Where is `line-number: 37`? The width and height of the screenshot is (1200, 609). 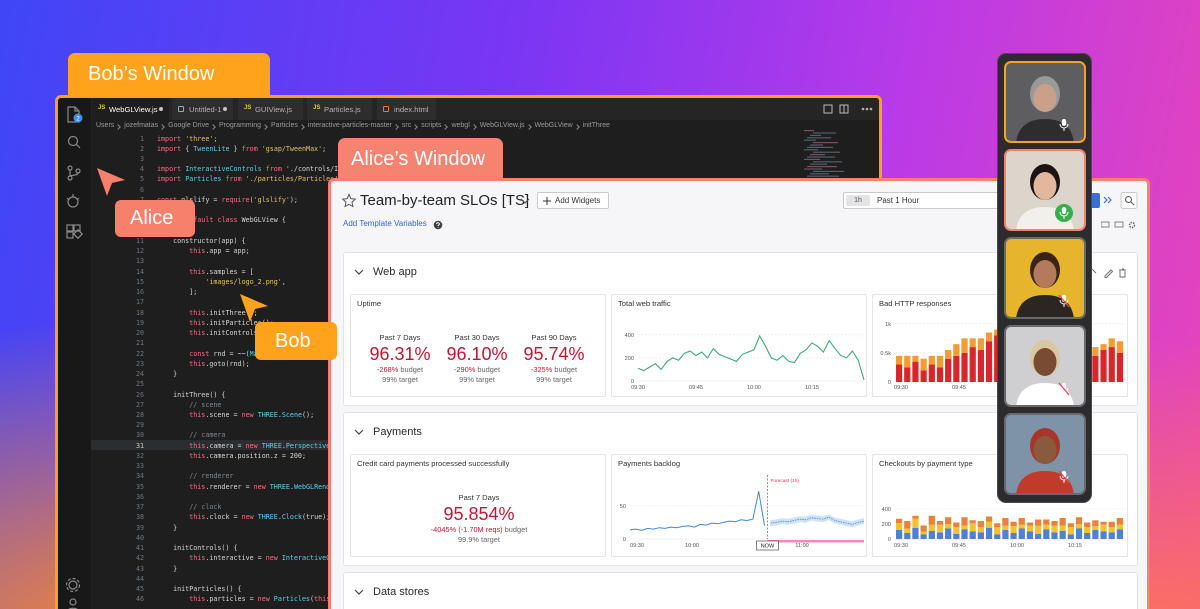 line-number: 37 is located at coordinates (139, 507).